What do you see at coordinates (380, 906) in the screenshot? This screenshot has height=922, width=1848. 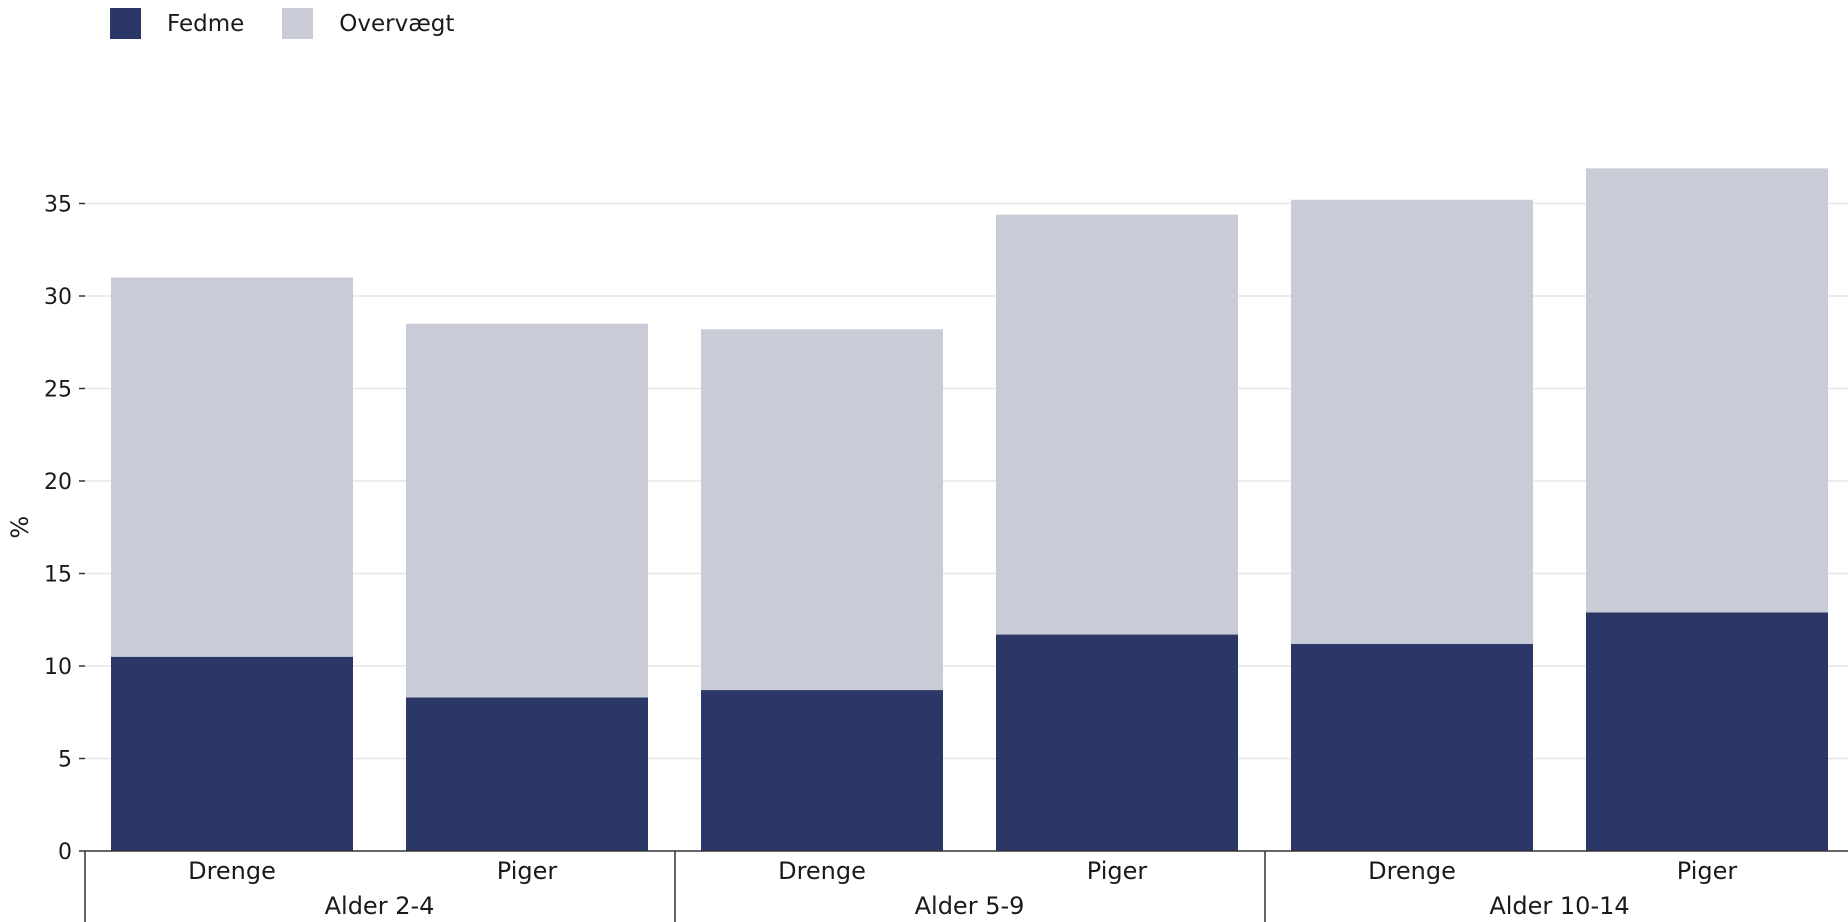 I see `group-label: Alder 2-4` at bounding box center [380, 906].